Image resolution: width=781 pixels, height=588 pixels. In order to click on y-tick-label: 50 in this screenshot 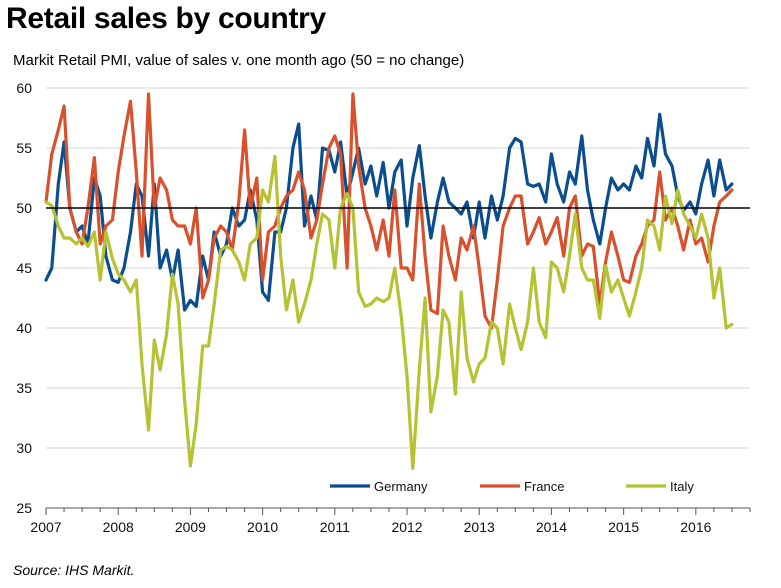, I will do `click(24, 208)`.